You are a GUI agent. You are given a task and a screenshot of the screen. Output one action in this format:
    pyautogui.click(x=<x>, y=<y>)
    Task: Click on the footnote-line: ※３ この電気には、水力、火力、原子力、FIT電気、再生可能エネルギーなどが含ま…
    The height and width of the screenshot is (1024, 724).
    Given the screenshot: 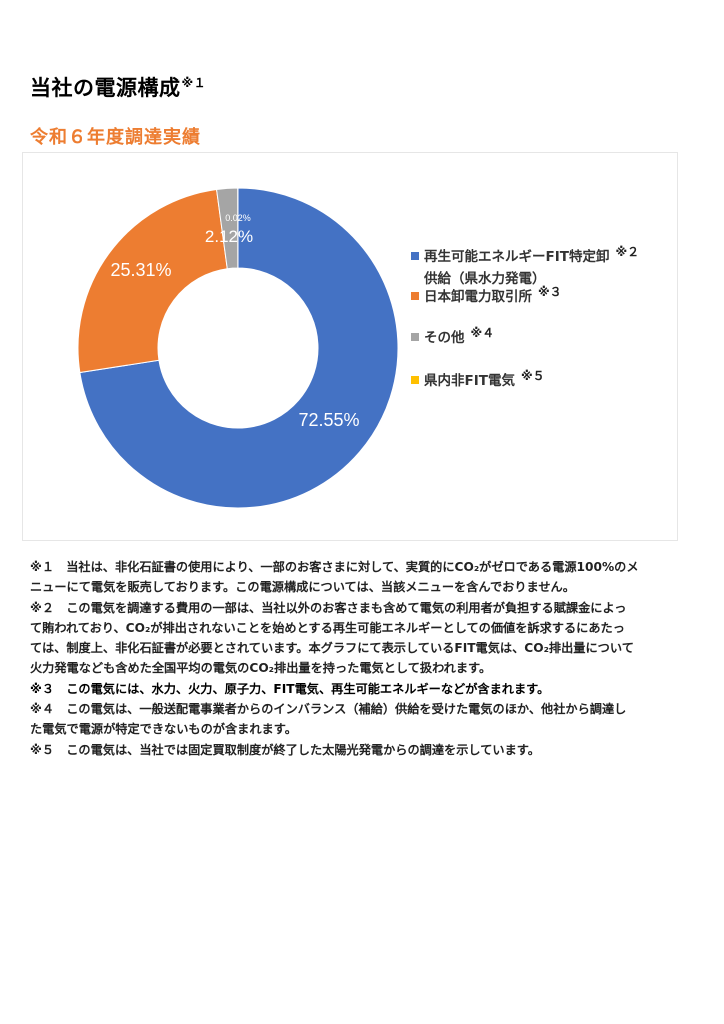 What is the action you would take?
    pyautogui.click(x=290, y=688)
    